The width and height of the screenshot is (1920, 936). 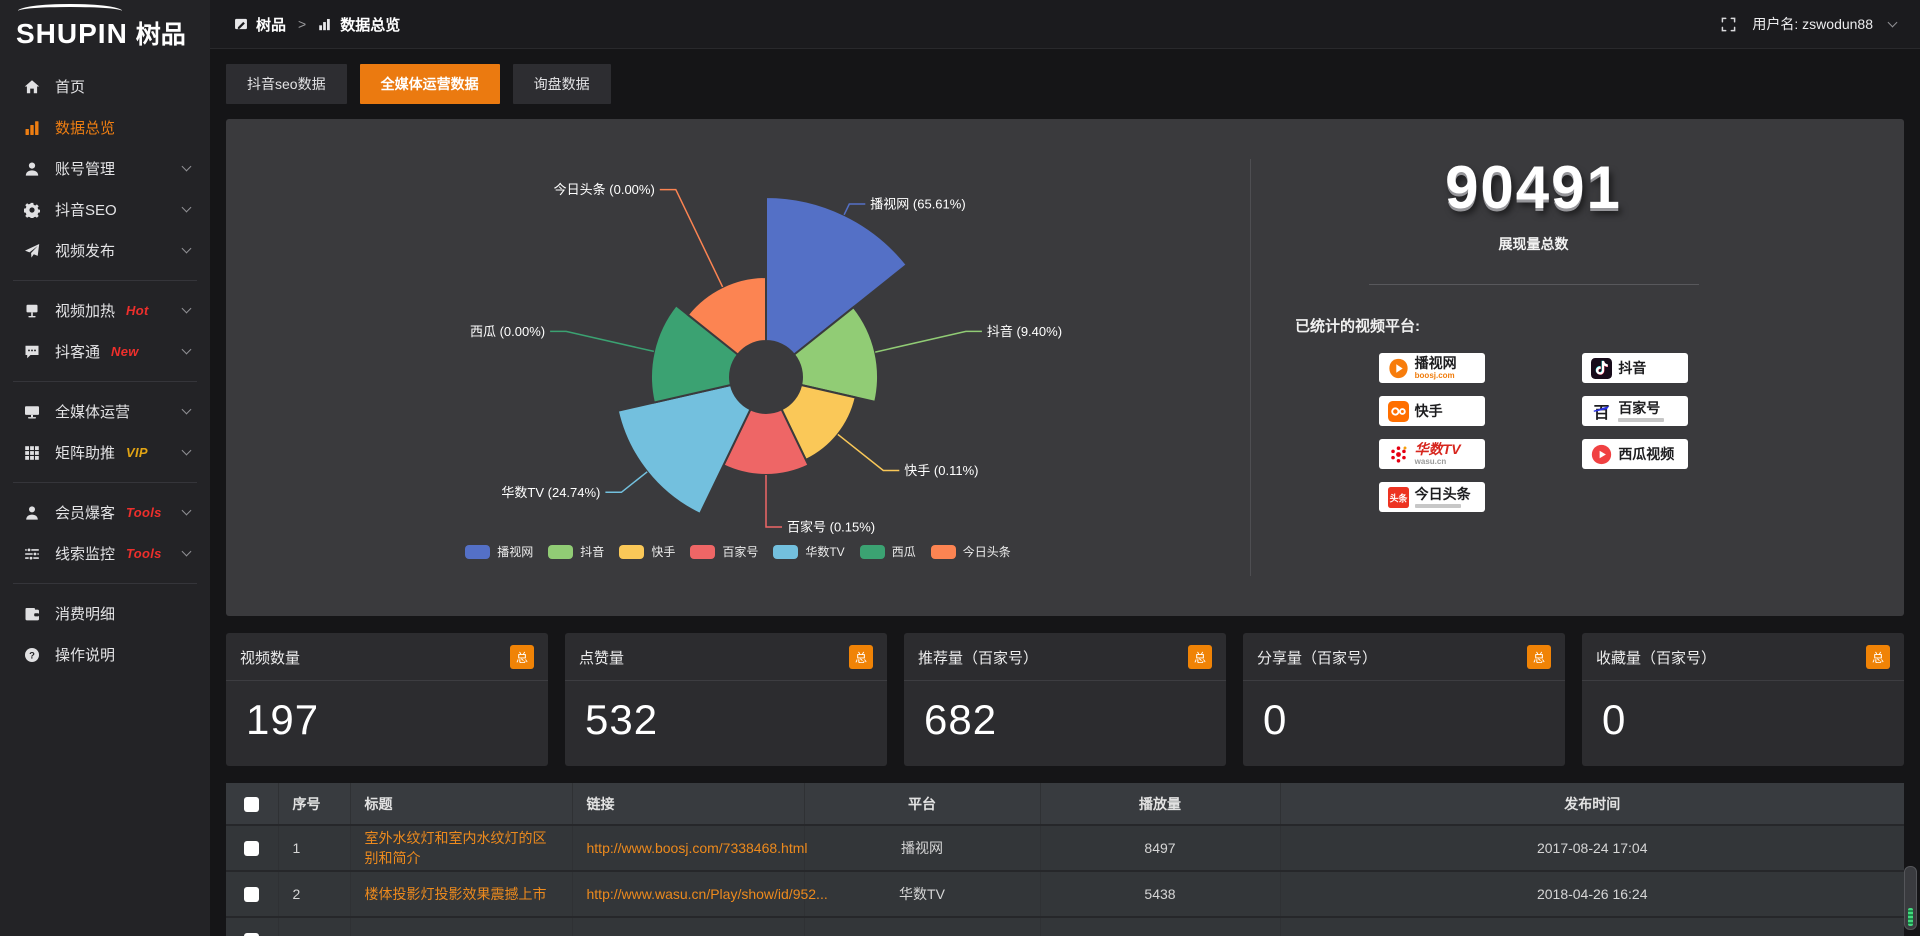 I want to click on cell-plays: 5438, so click(x=1159, y=894).